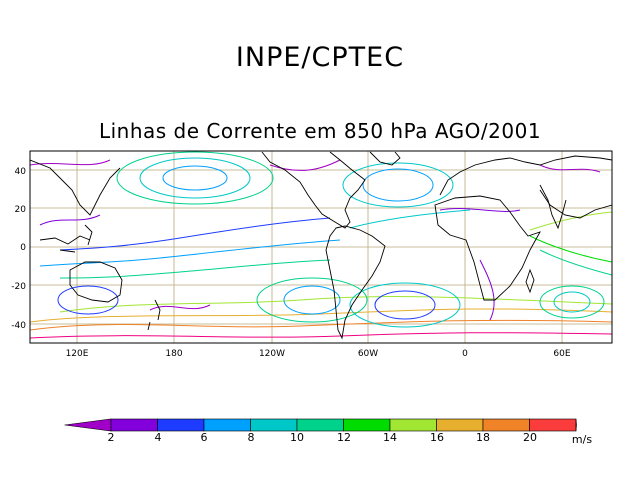  What do you see at coordinates (272, 354) in the screenshot?
I see `lon-tick-label: 120W` at bounding box center [272, 354].